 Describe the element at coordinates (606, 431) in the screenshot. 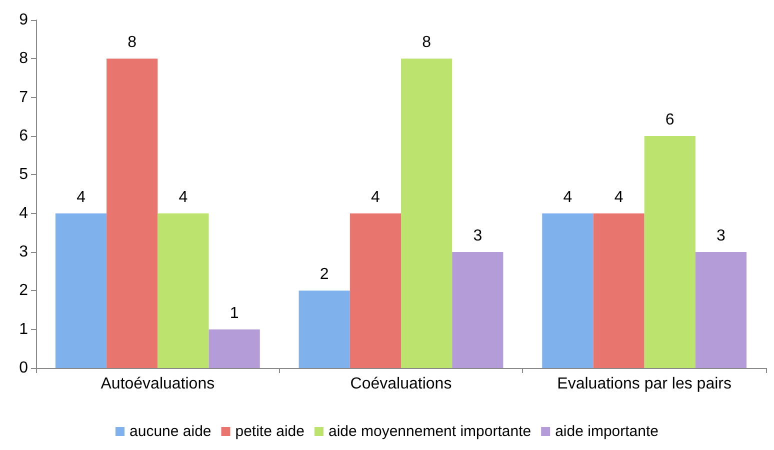

I see `legend-label: aide importante` at that location.